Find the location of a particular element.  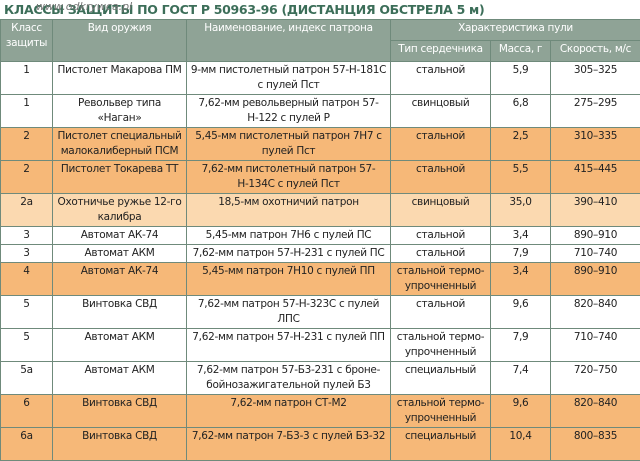

table-cell: 9,6 is located at coordinates (521, 312).